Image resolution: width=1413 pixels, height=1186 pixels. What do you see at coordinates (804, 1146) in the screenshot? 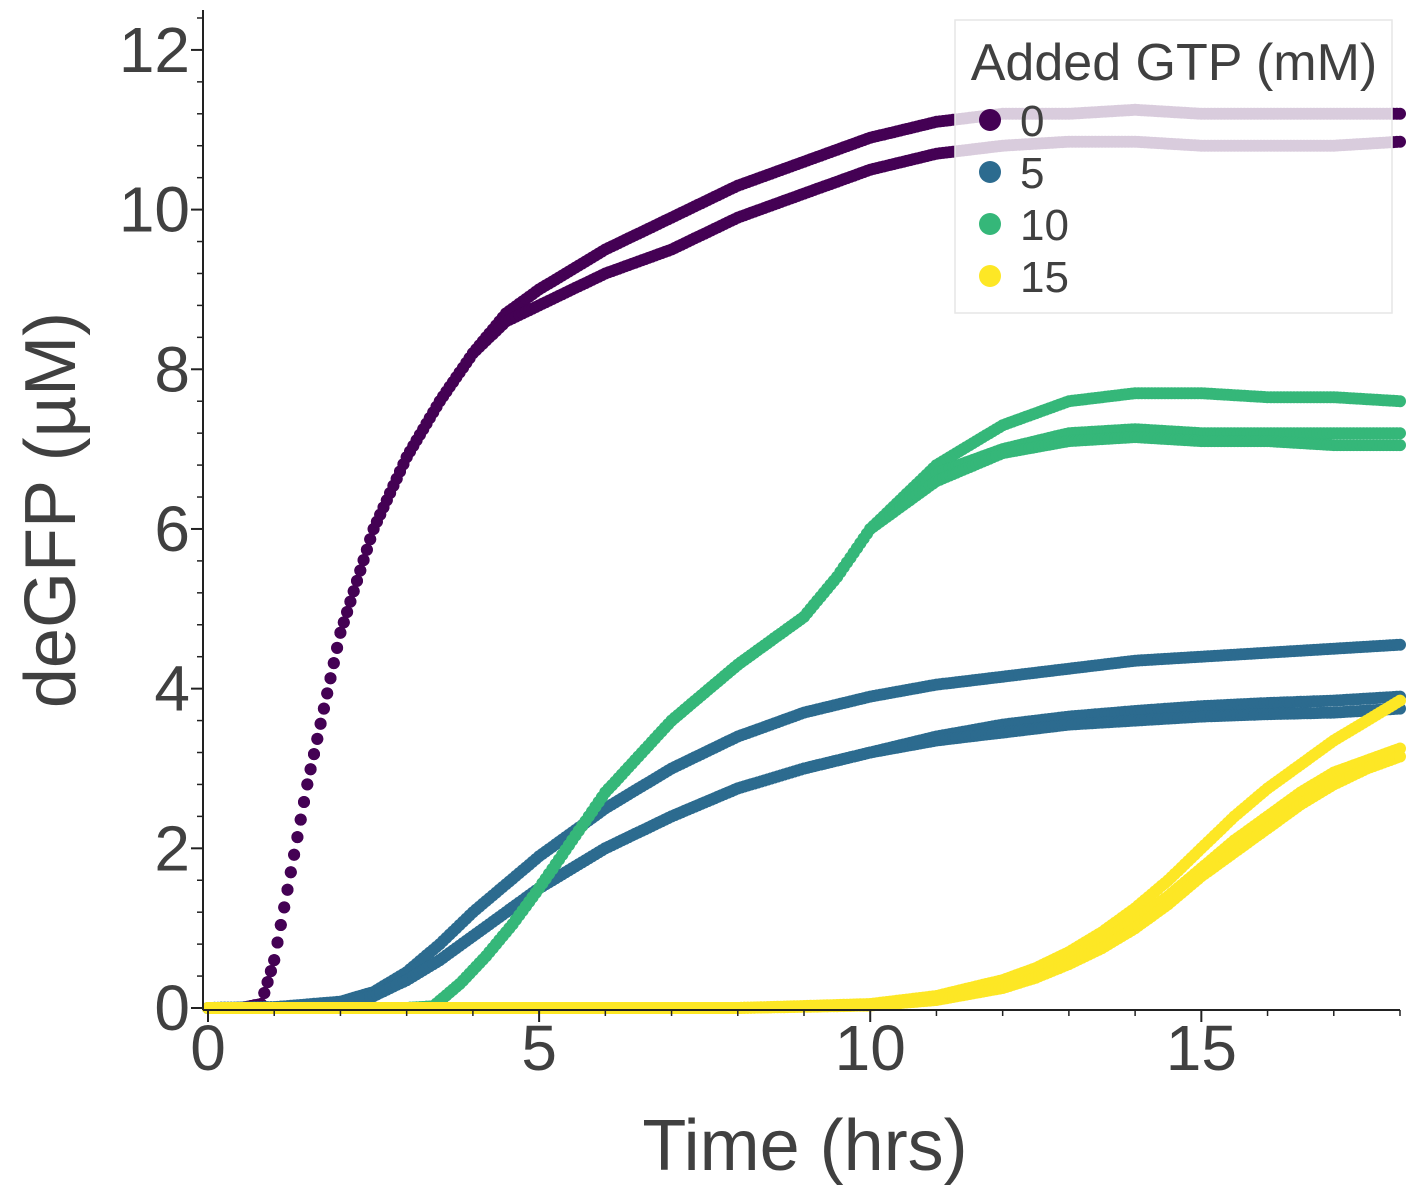
I see `x-axis-title: Time (hrs)` at bounding box center [804, 1146].